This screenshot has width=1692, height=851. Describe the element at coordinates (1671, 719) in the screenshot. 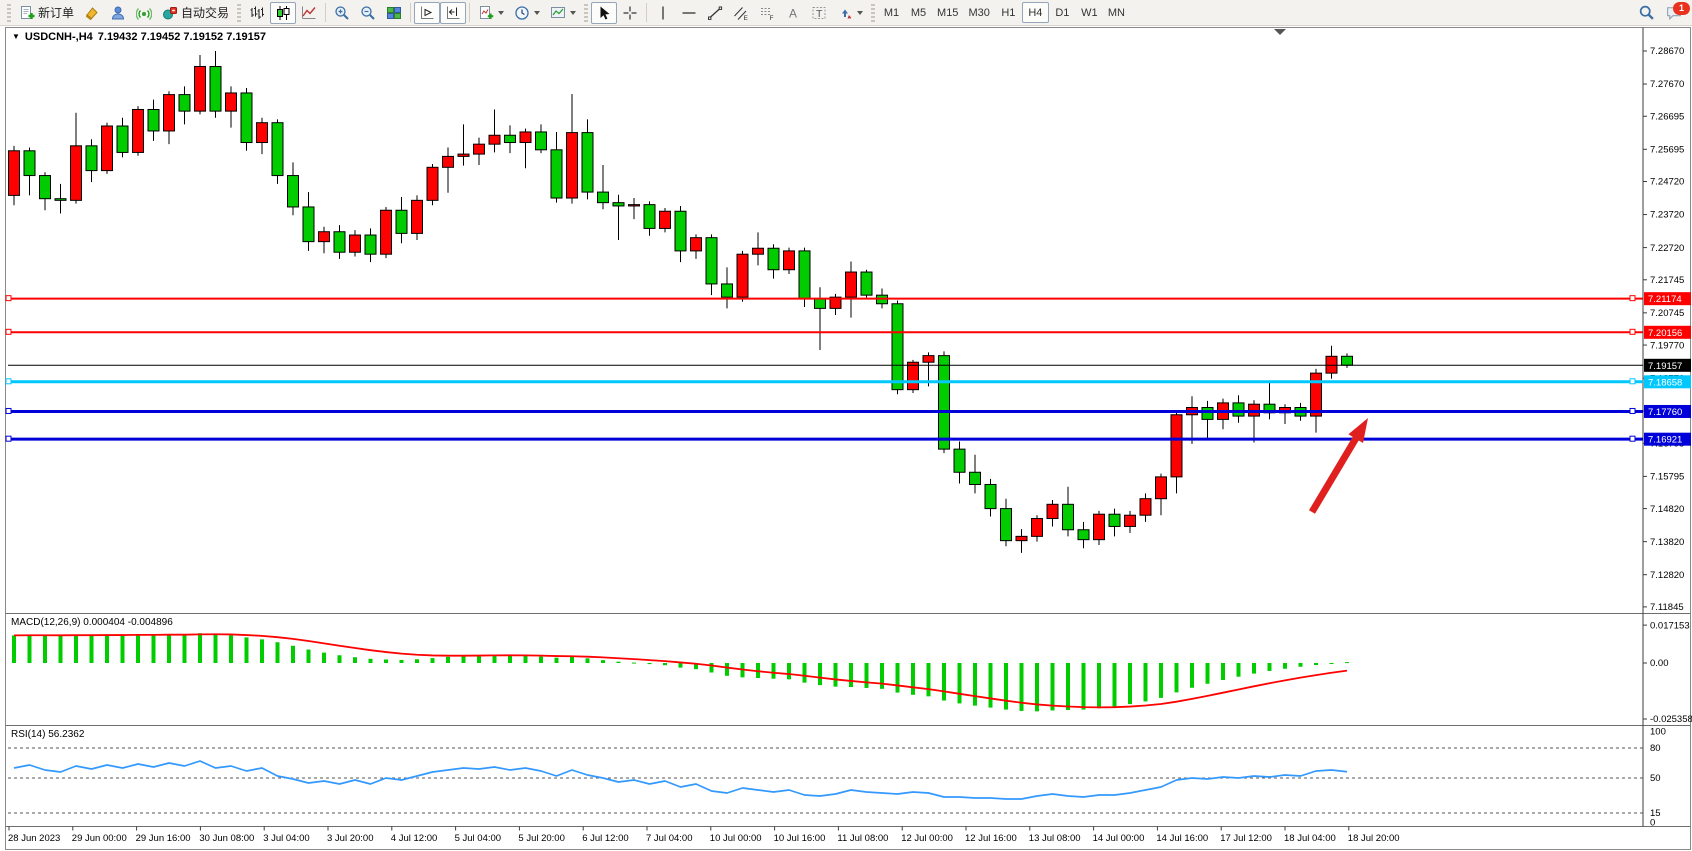

I see `svg-text: -0.025358` at that location.